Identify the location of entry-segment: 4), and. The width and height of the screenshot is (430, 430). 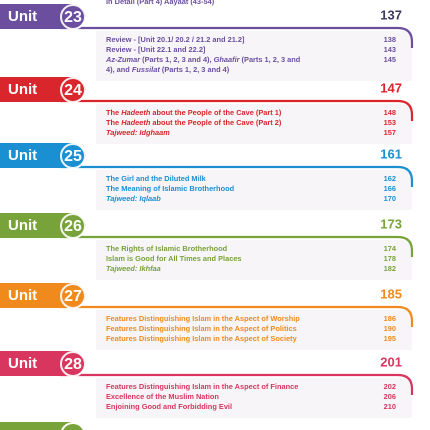
(119, 69).